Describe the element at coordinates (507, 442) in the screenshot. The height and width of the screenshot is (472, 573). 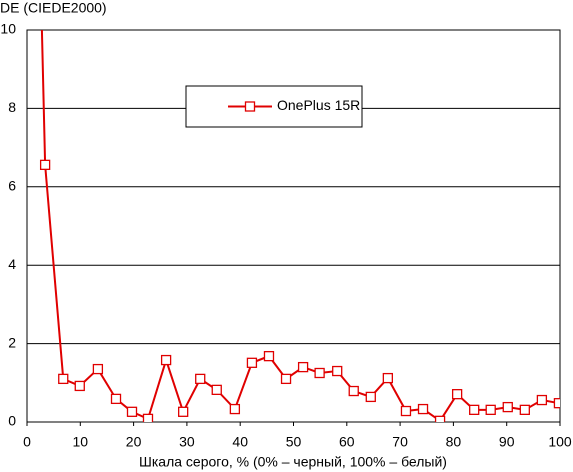
I see `x-tick-label: 90` at that location.